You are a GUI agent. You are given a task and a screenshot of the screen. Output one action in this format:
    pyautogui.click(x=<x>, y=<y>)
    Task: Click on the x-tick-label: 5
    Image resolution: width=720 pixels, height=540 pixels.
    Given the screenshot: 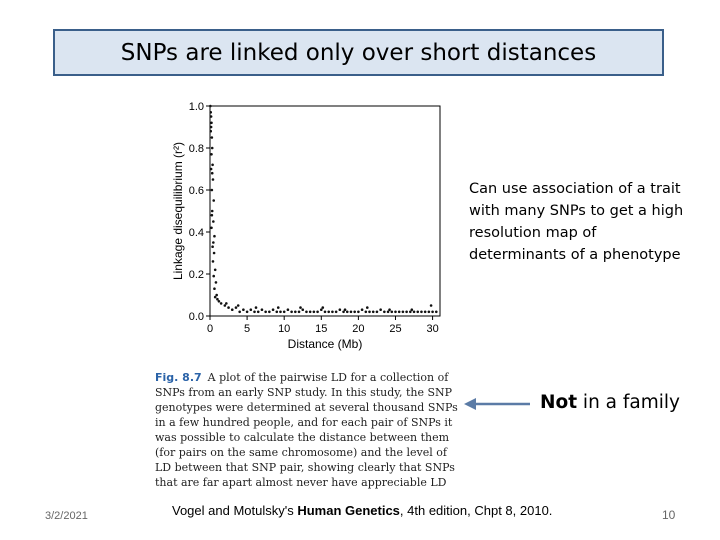 What is the action you would take?
    pyautogui.click(x=247, y=329)
    